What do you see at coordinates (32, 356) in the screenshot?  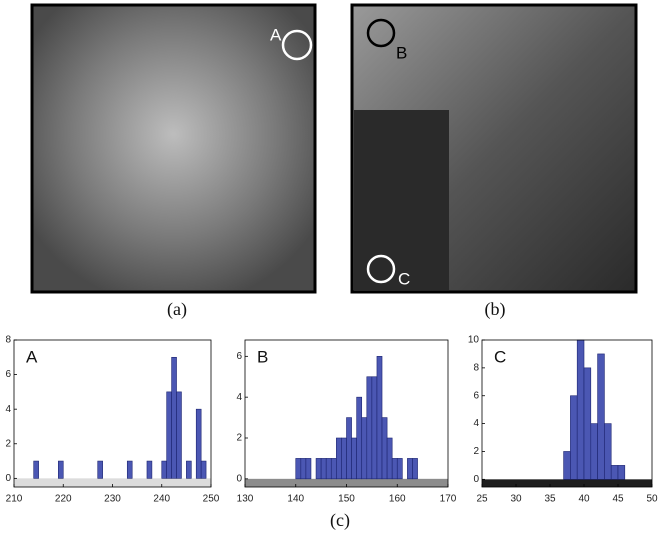 I see `annotation: A` at bounding box center [32, 356].